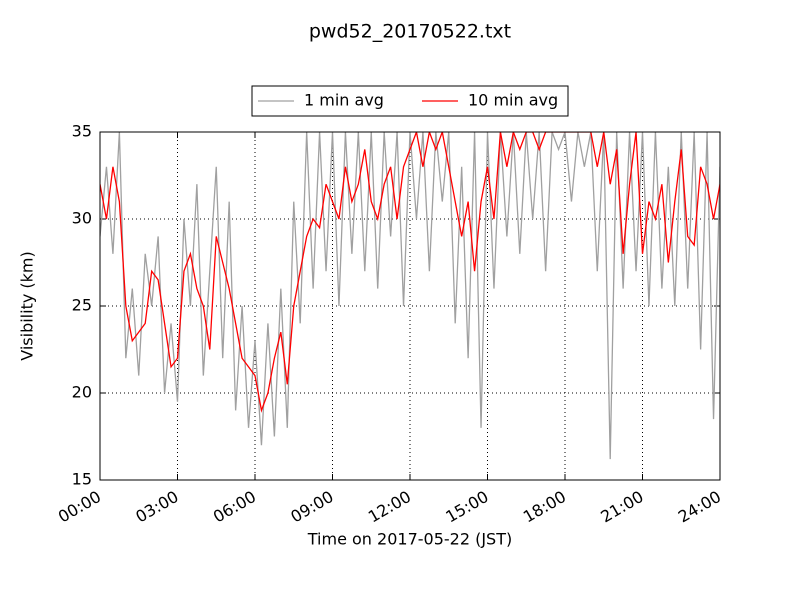 This screenshot has width=800, height=604. Describe the element at coordinates (410, 32) in the screenshot. I see `chart-title: pwd52_20170522.txt` at that location.